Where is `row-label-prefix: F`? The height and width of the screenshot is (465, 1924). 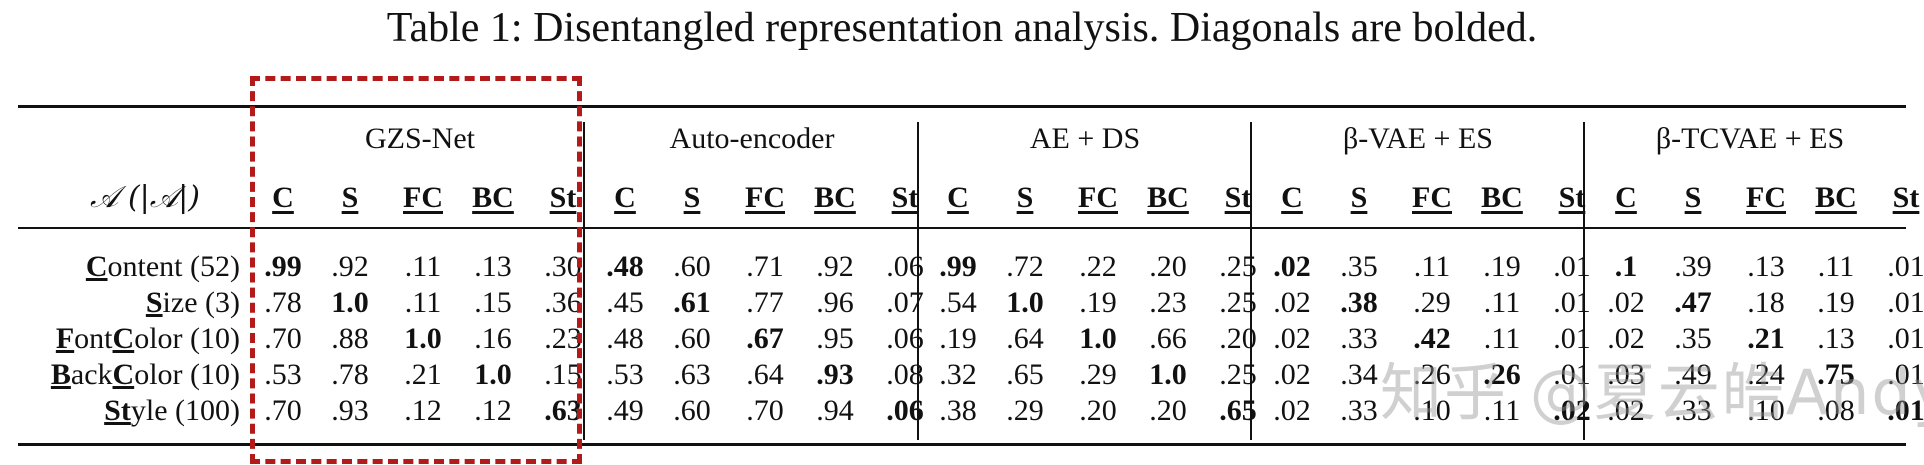
row-label-prefix: F is located at coordinates (65, 338).